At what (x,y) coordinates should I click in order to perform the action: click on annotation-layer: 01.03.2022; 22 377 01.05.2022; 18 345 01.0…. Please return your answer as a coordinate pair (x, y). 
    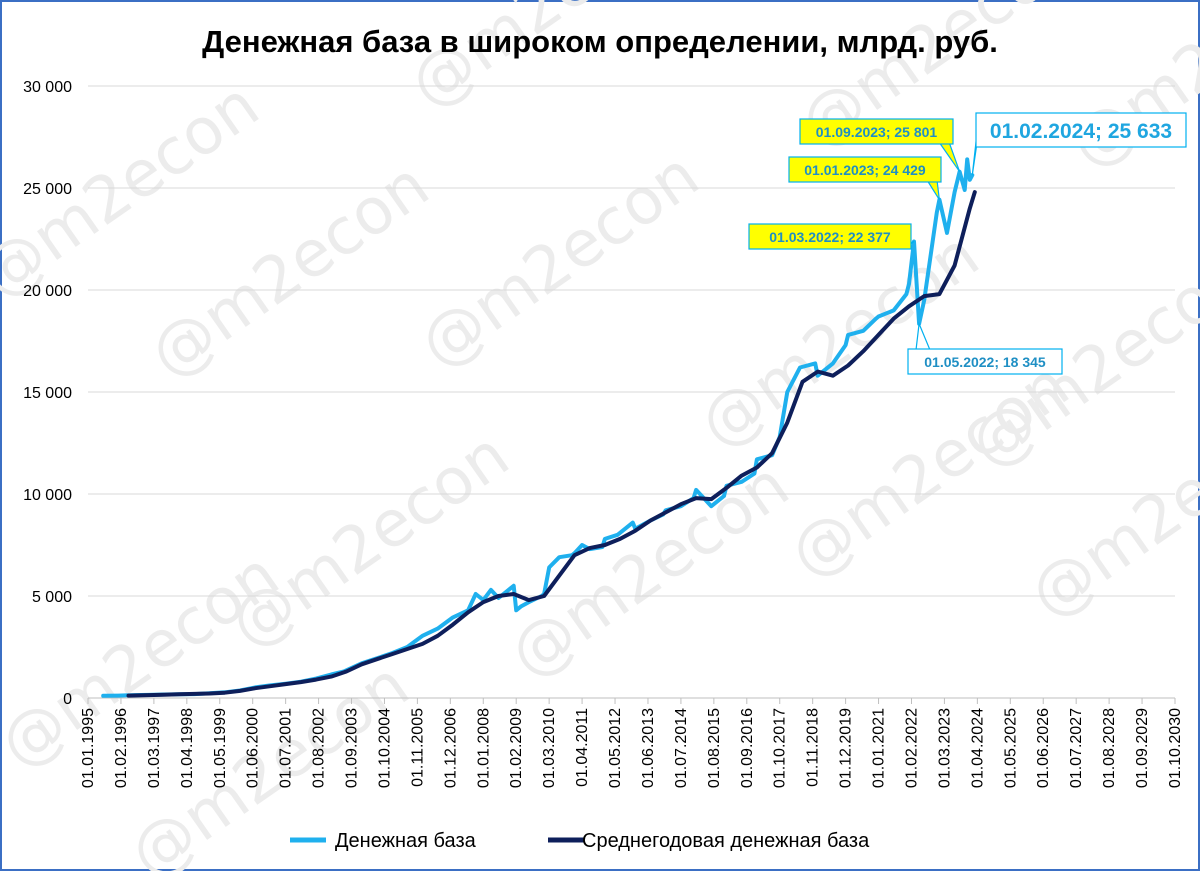
    Looking at the image, I should click on (967, 243).